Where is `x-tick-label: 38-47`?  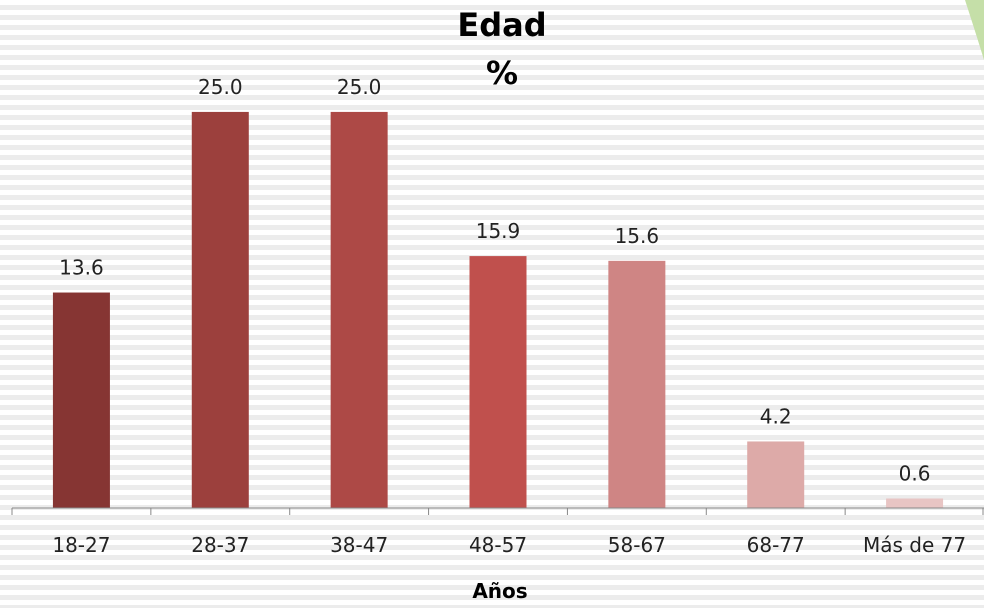
x-tick-label: 38-47 is located at coordinates (359, 545).